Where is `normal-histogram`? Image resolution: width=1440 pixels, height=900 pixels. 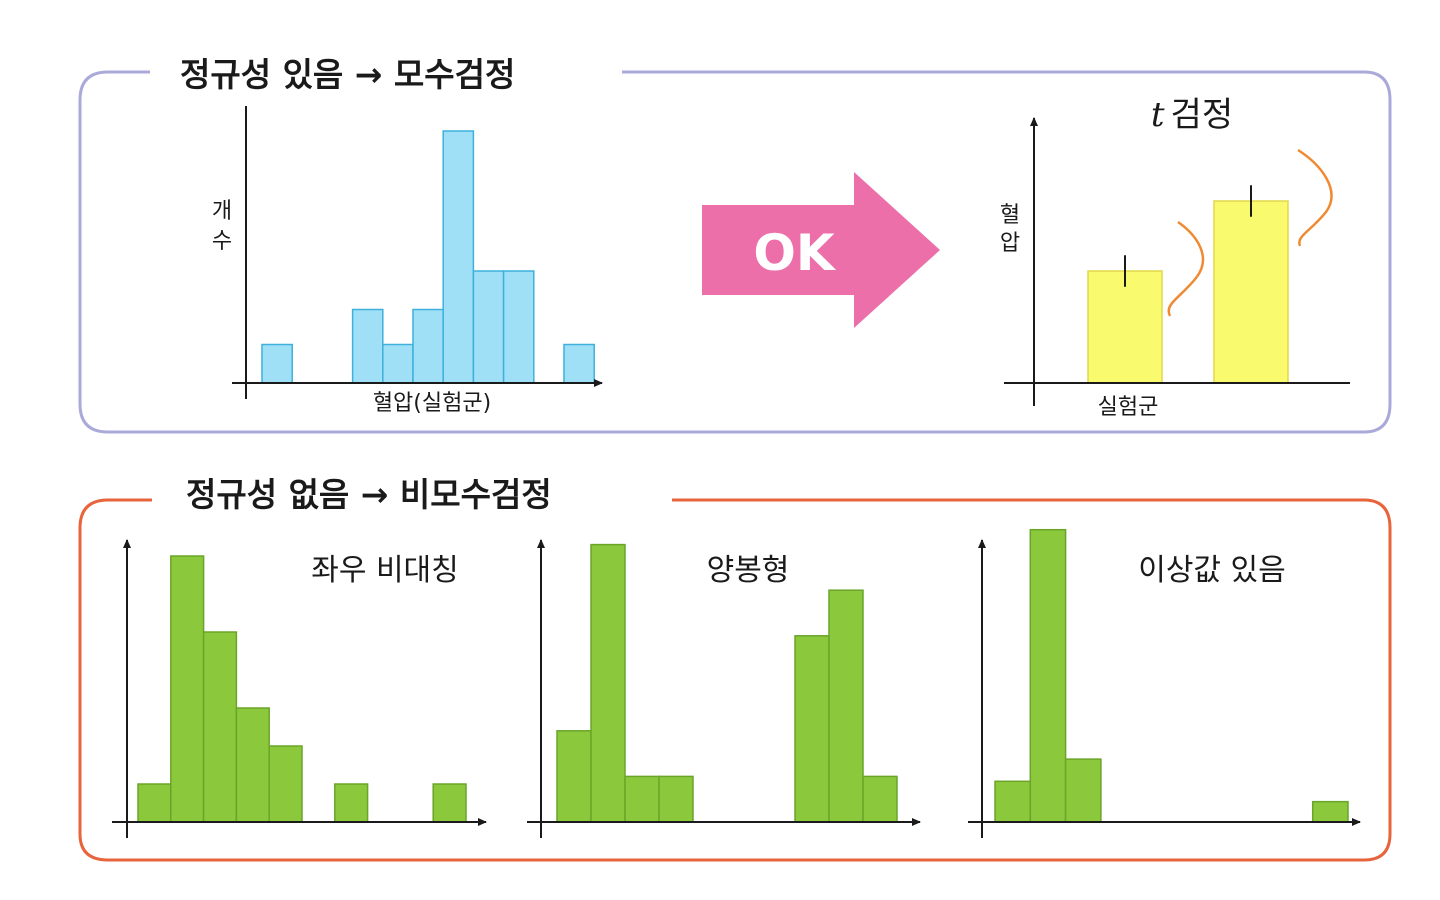
normal-histogram is located at coordinates (428, 257).